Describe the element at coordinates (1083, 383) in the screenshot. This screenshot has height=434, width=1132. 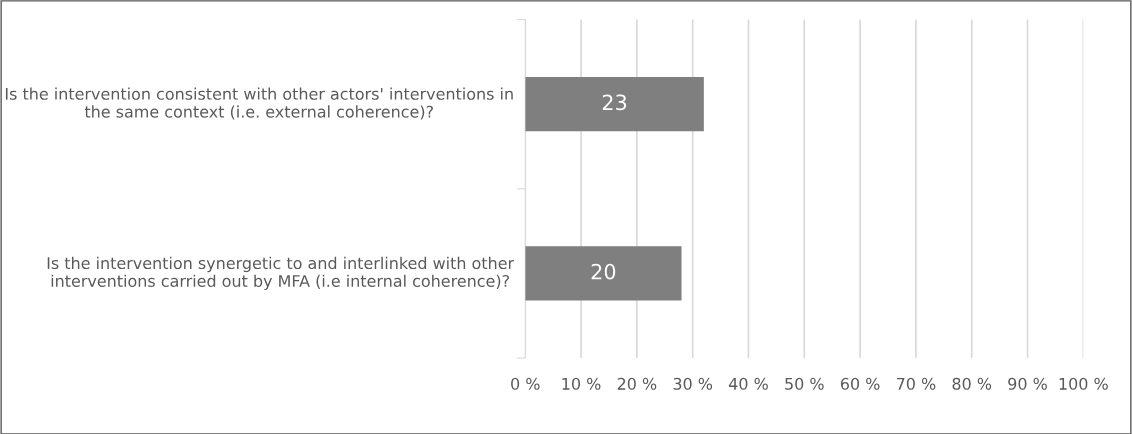
I see `x-tick-label: 100 %` at that location.